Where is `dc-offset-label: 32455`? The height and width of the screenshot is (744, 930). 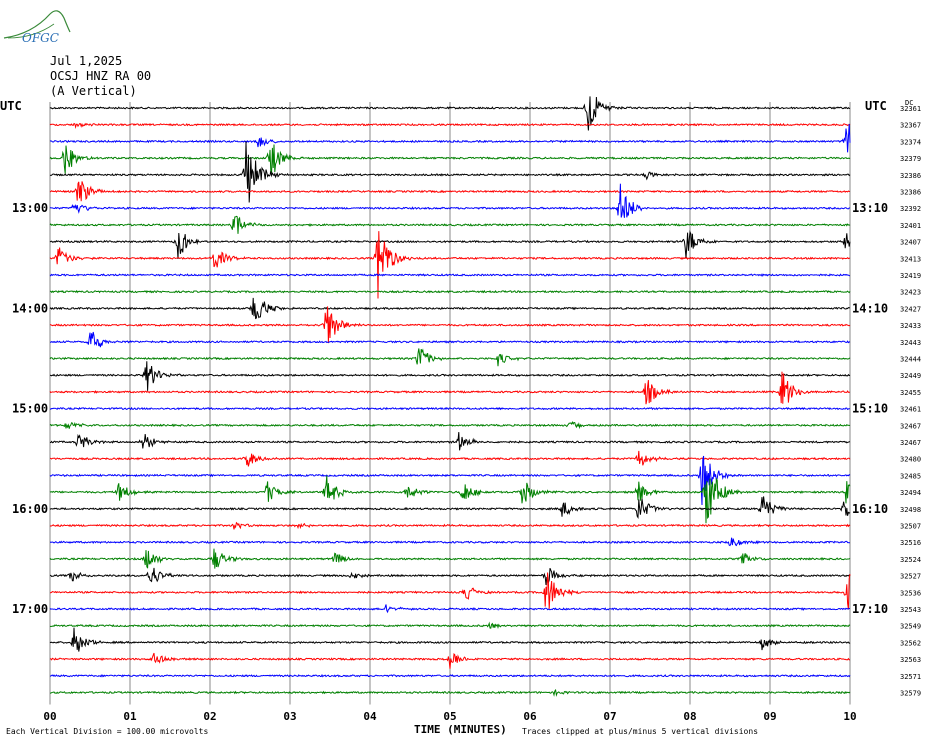 dc-offset-label: 32455 is located at coordinates (910, 393).